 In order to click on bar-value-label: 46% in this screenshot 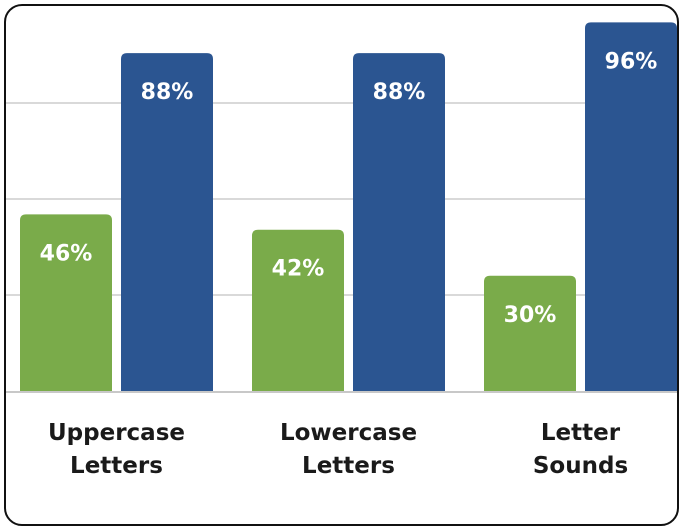, I will do `click(66, 253)`.